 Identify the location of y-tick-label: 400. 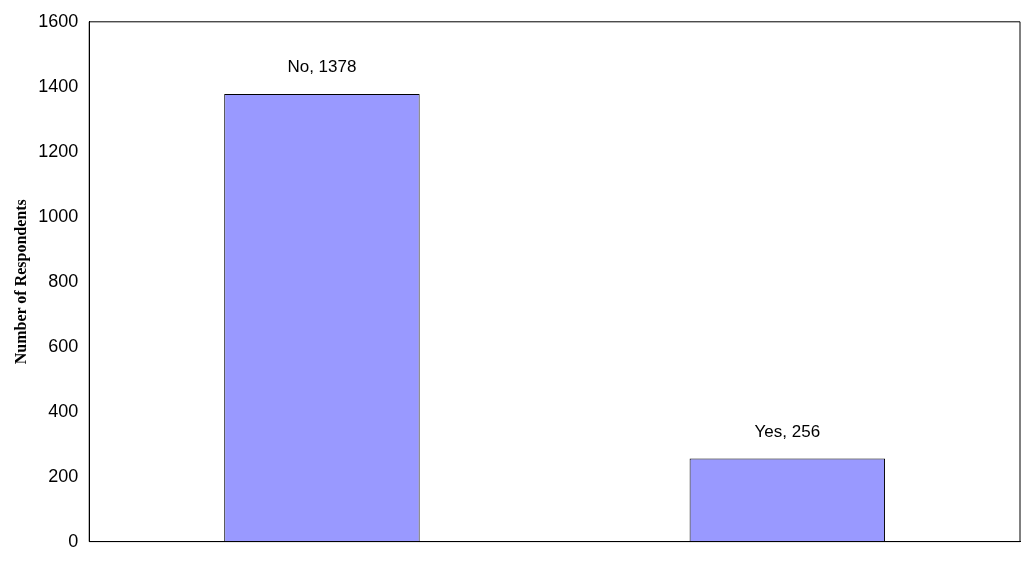
(63, 410).